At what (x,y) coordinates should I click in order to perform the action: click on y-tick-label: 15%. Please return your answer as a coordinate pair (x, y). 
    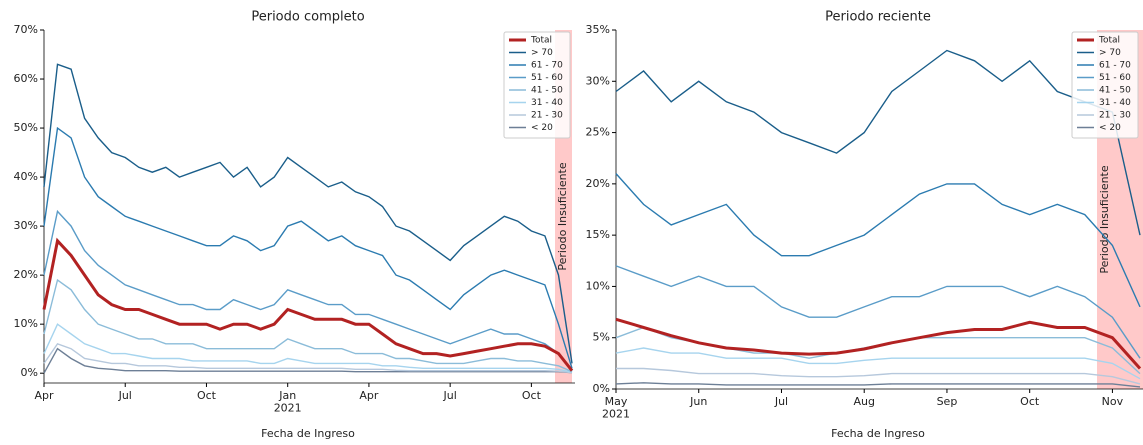
    Looking at the image, I should click on (598, 234).